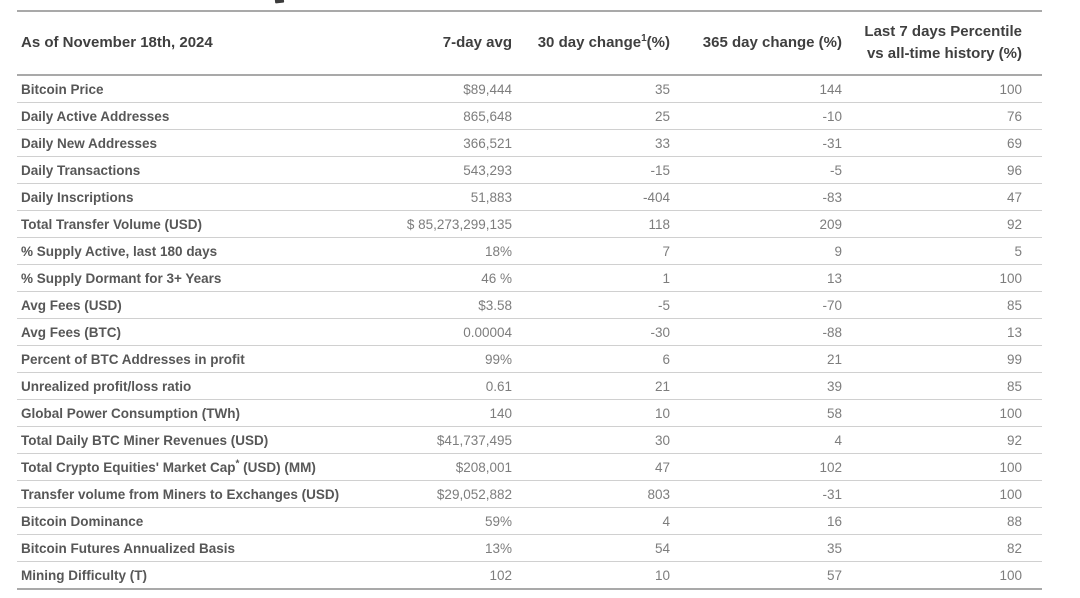 The image size is (1080, 598). Describe the element at coordinates (756, 440) in the screenshot. I see `chg365-cell: 4` at that location.